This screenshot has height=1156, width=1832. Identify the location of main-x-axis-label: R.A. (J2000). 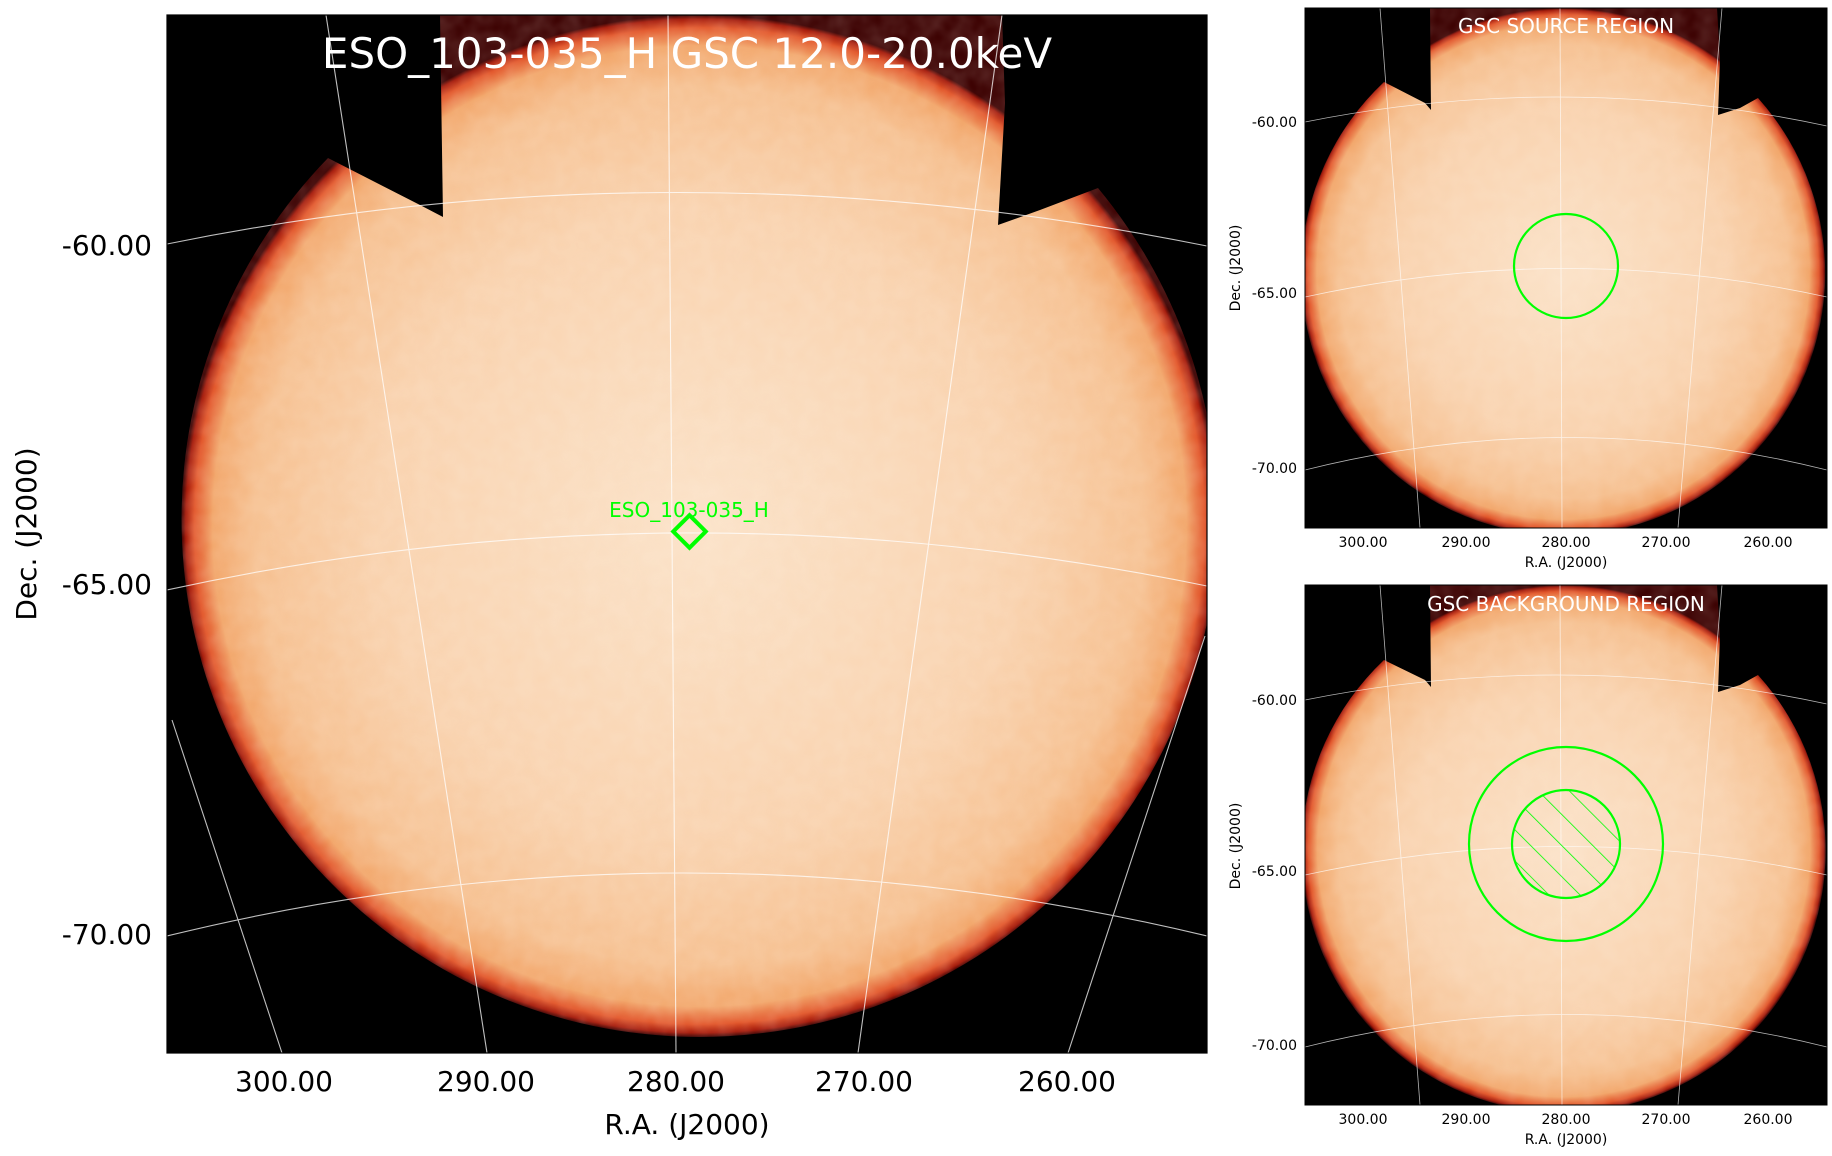
(686, 1124).